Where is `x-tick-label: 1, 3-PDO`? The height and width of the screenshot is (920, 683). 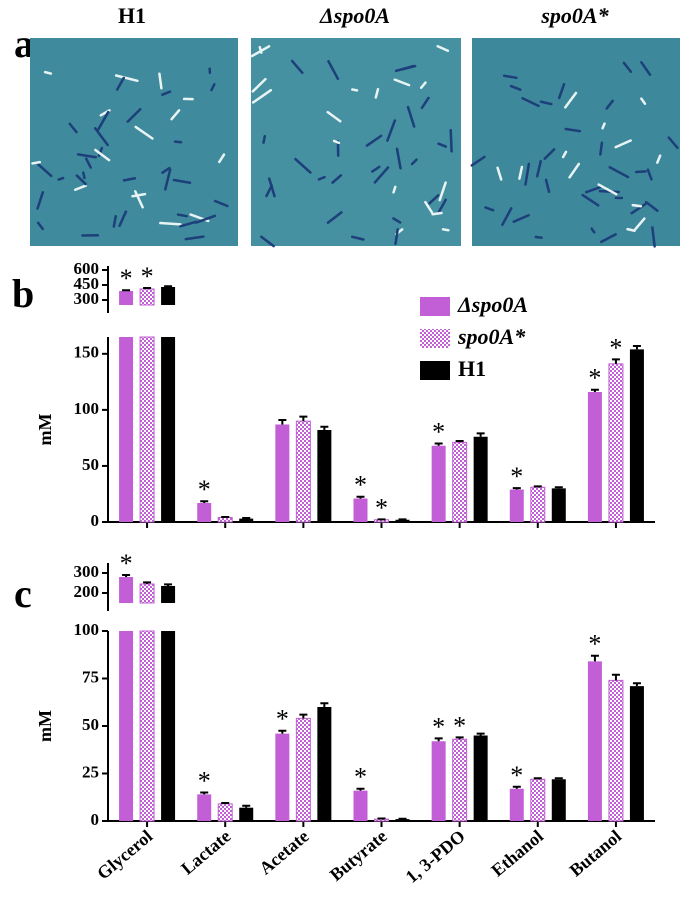
x-tick-label: 1, 3-PDO is located at coordinates (435, 856).